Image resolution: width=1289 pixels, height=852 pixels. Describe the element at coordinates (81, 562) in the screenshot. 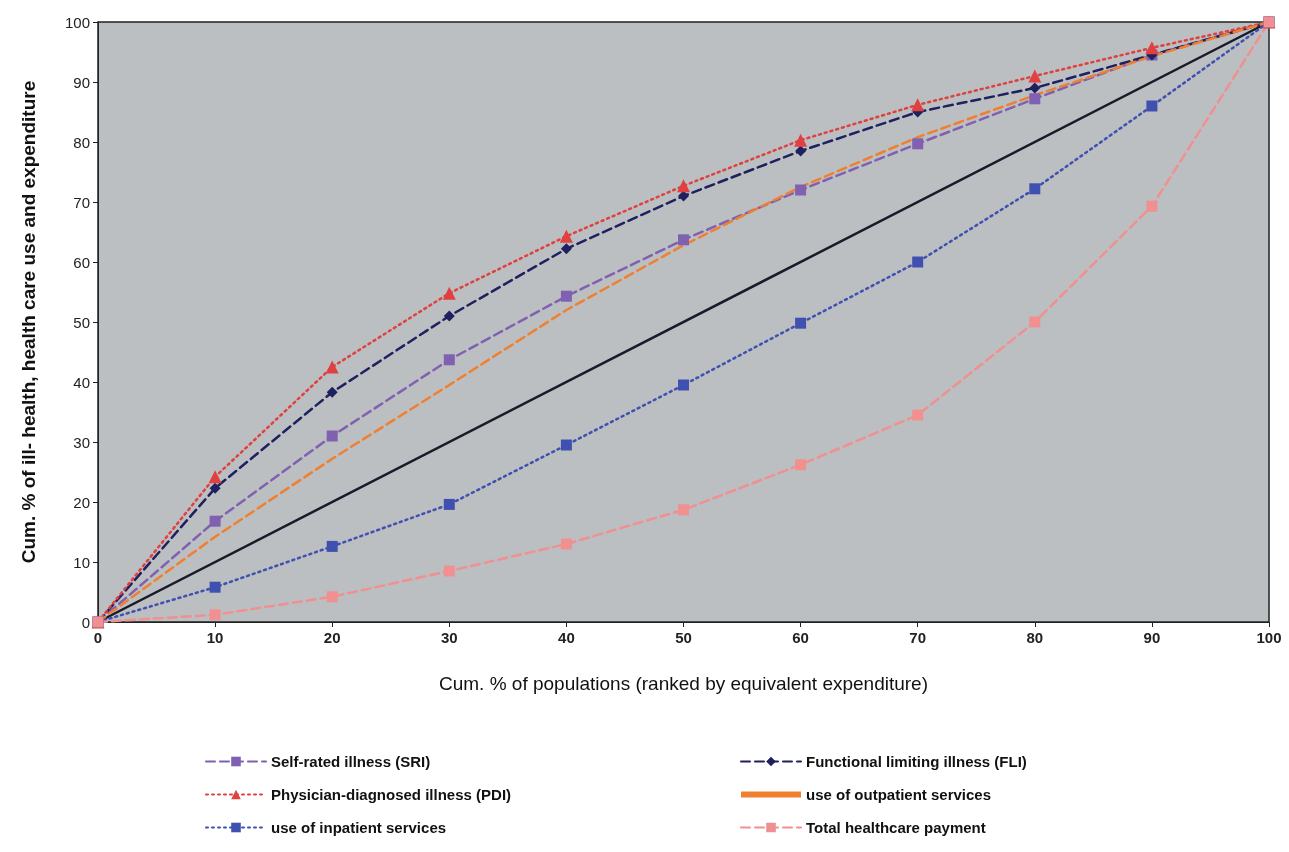

I see `y-tick-label: 10` at that location.